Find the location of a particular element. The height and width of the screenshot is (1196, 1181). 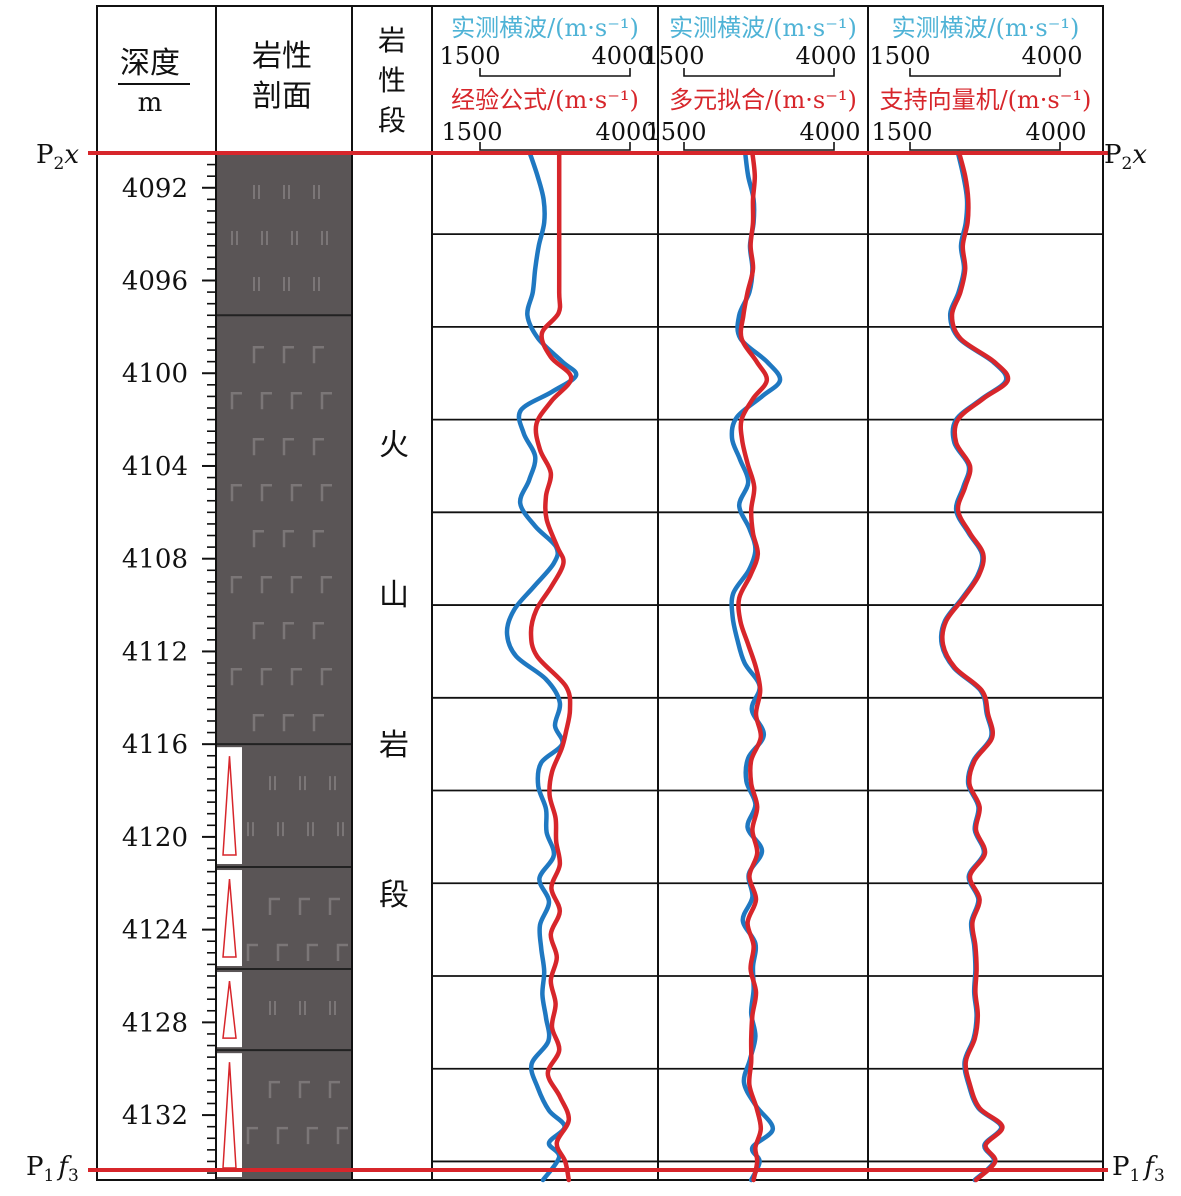

litho-section-char-1: 火 is located at coordinates (394, 445).